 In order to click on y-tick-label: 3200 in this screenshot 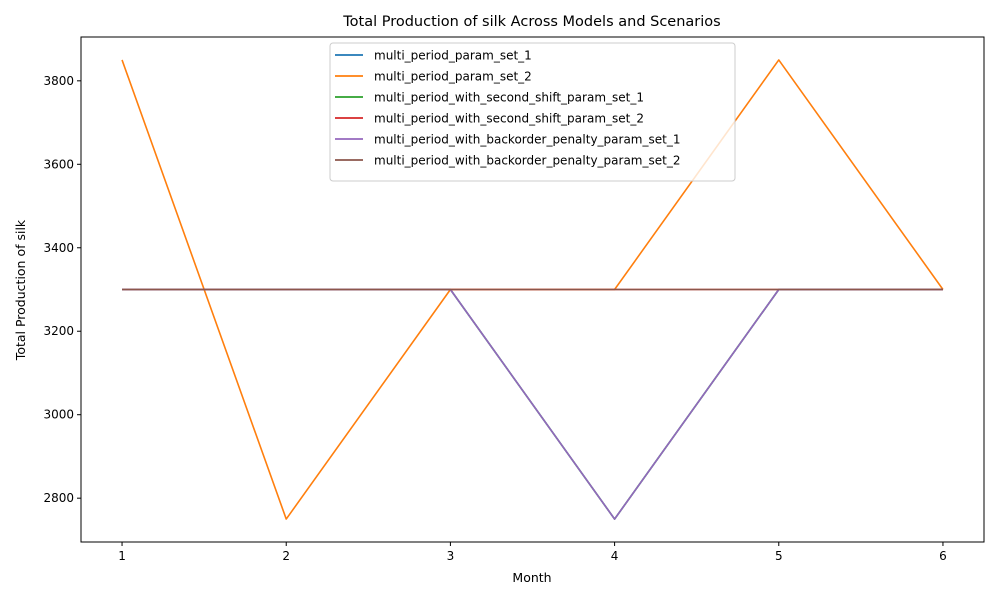, I will do `click(58, 331)`.